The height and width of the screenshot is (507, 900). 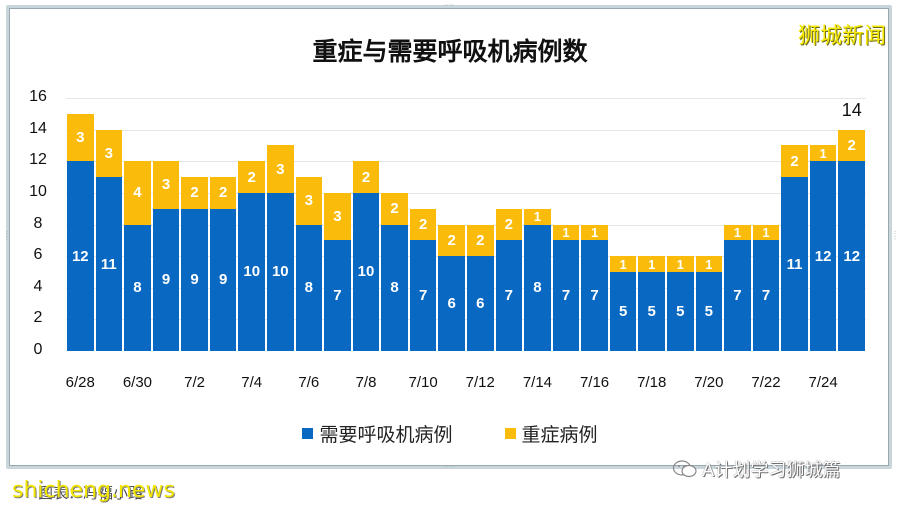 What do you see at coordinates (449, 5) in the screenshot?
I see `resize-handle-top: ····` at bounding box center [449, 5].